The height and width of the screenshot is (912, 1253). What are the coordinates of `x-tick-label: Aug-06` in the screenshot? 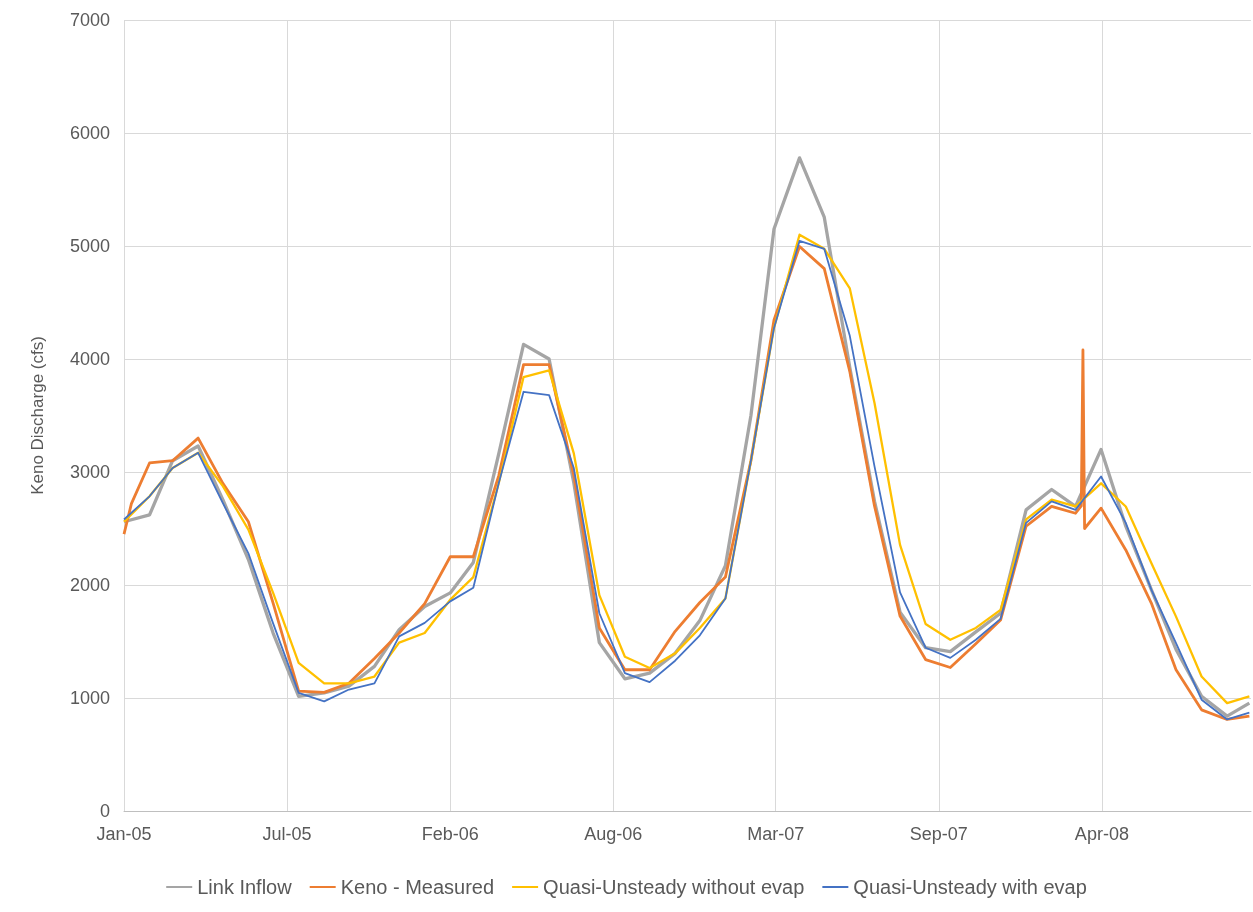 It's located at (613, 834).